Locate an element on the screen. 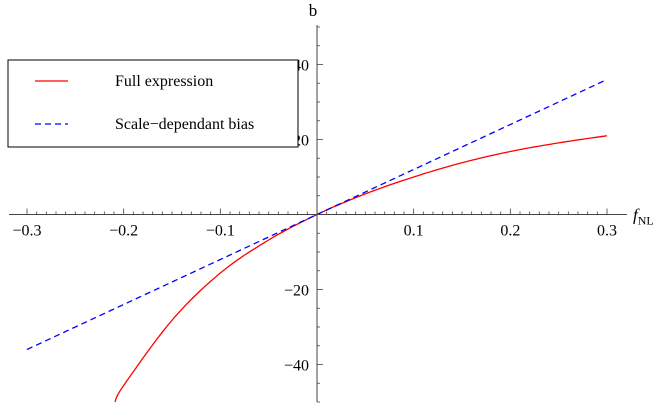 This screenshot has height=414, width=664. y-tick-label: −20 is located at coordinates (296, 291).